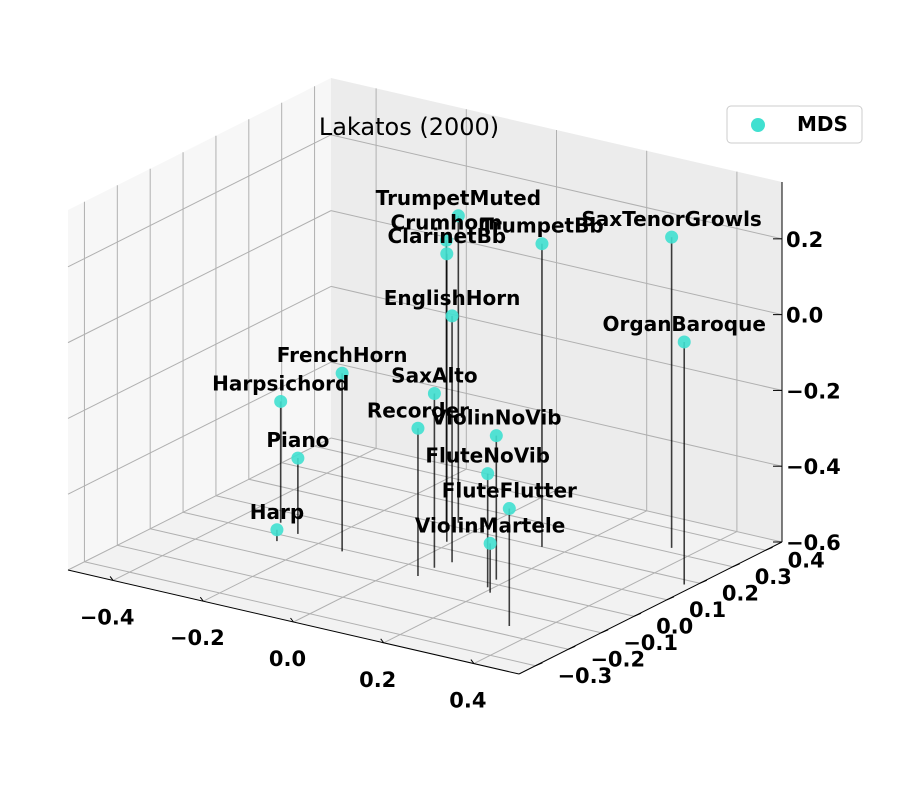  Describe the element at coordinates (672, 237) in the screenshot. I see `point-SaxTenorGrowls` at that location.